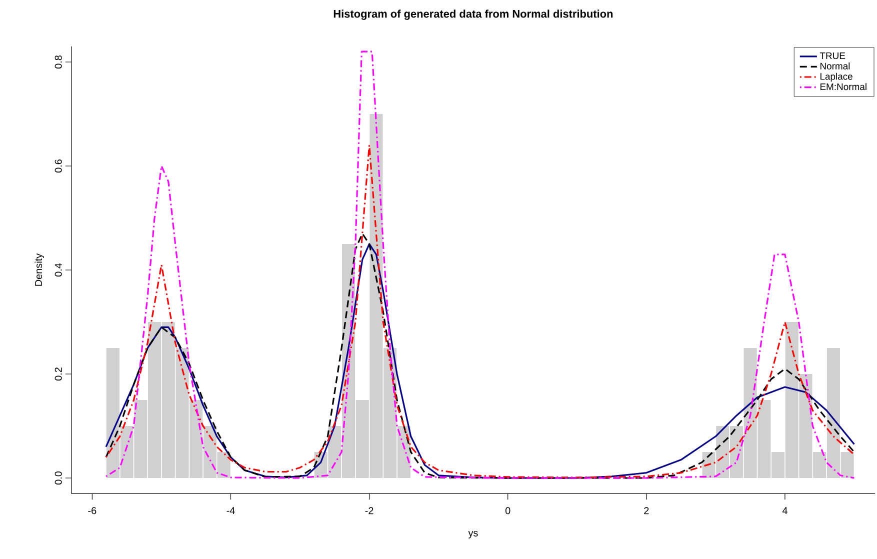  What do you see at coordinates (843, 86) in the screenshot?
I see `legend-label: EM:Normal` at bounding box center [843, 86].